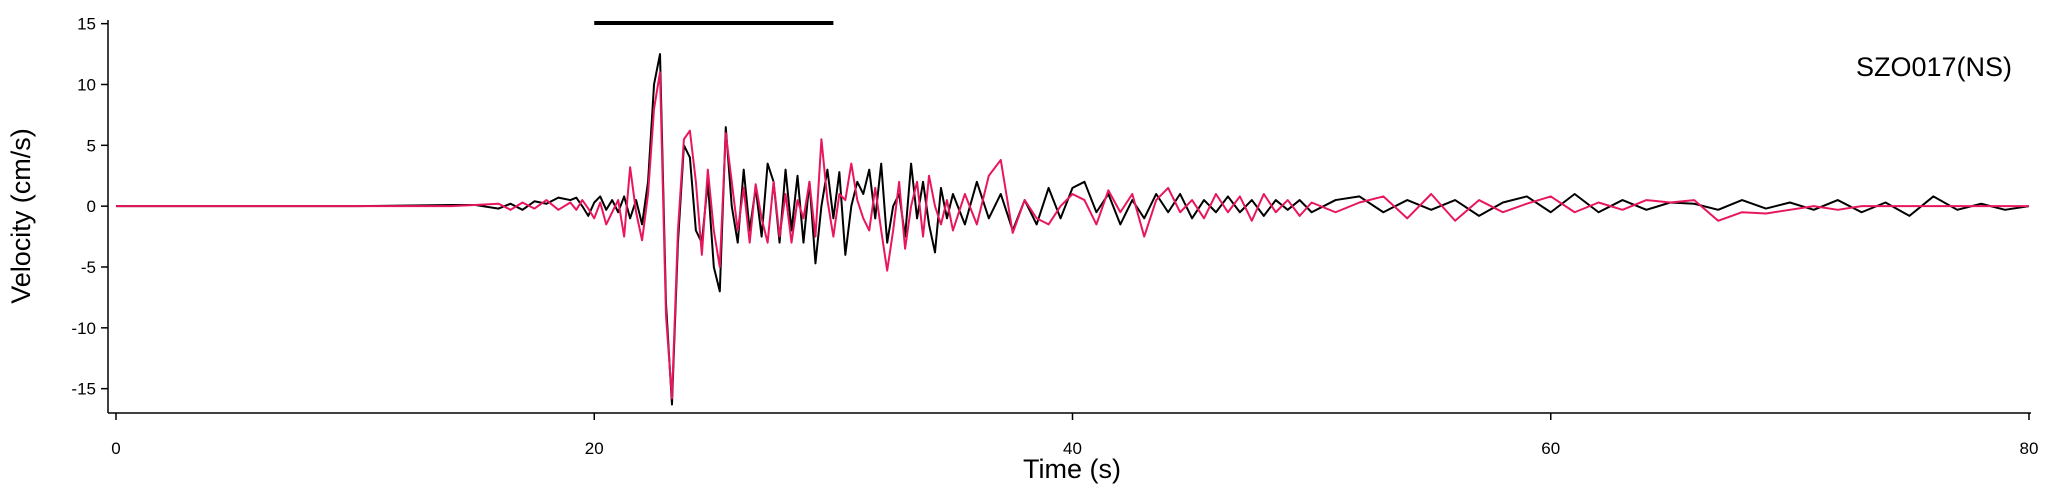 This screenshot has width=2056, height=492. What do you see at coordinates (91, 145) in the screenshot?
I see `y-tick-label: 5` at bounding box center [91, 145].